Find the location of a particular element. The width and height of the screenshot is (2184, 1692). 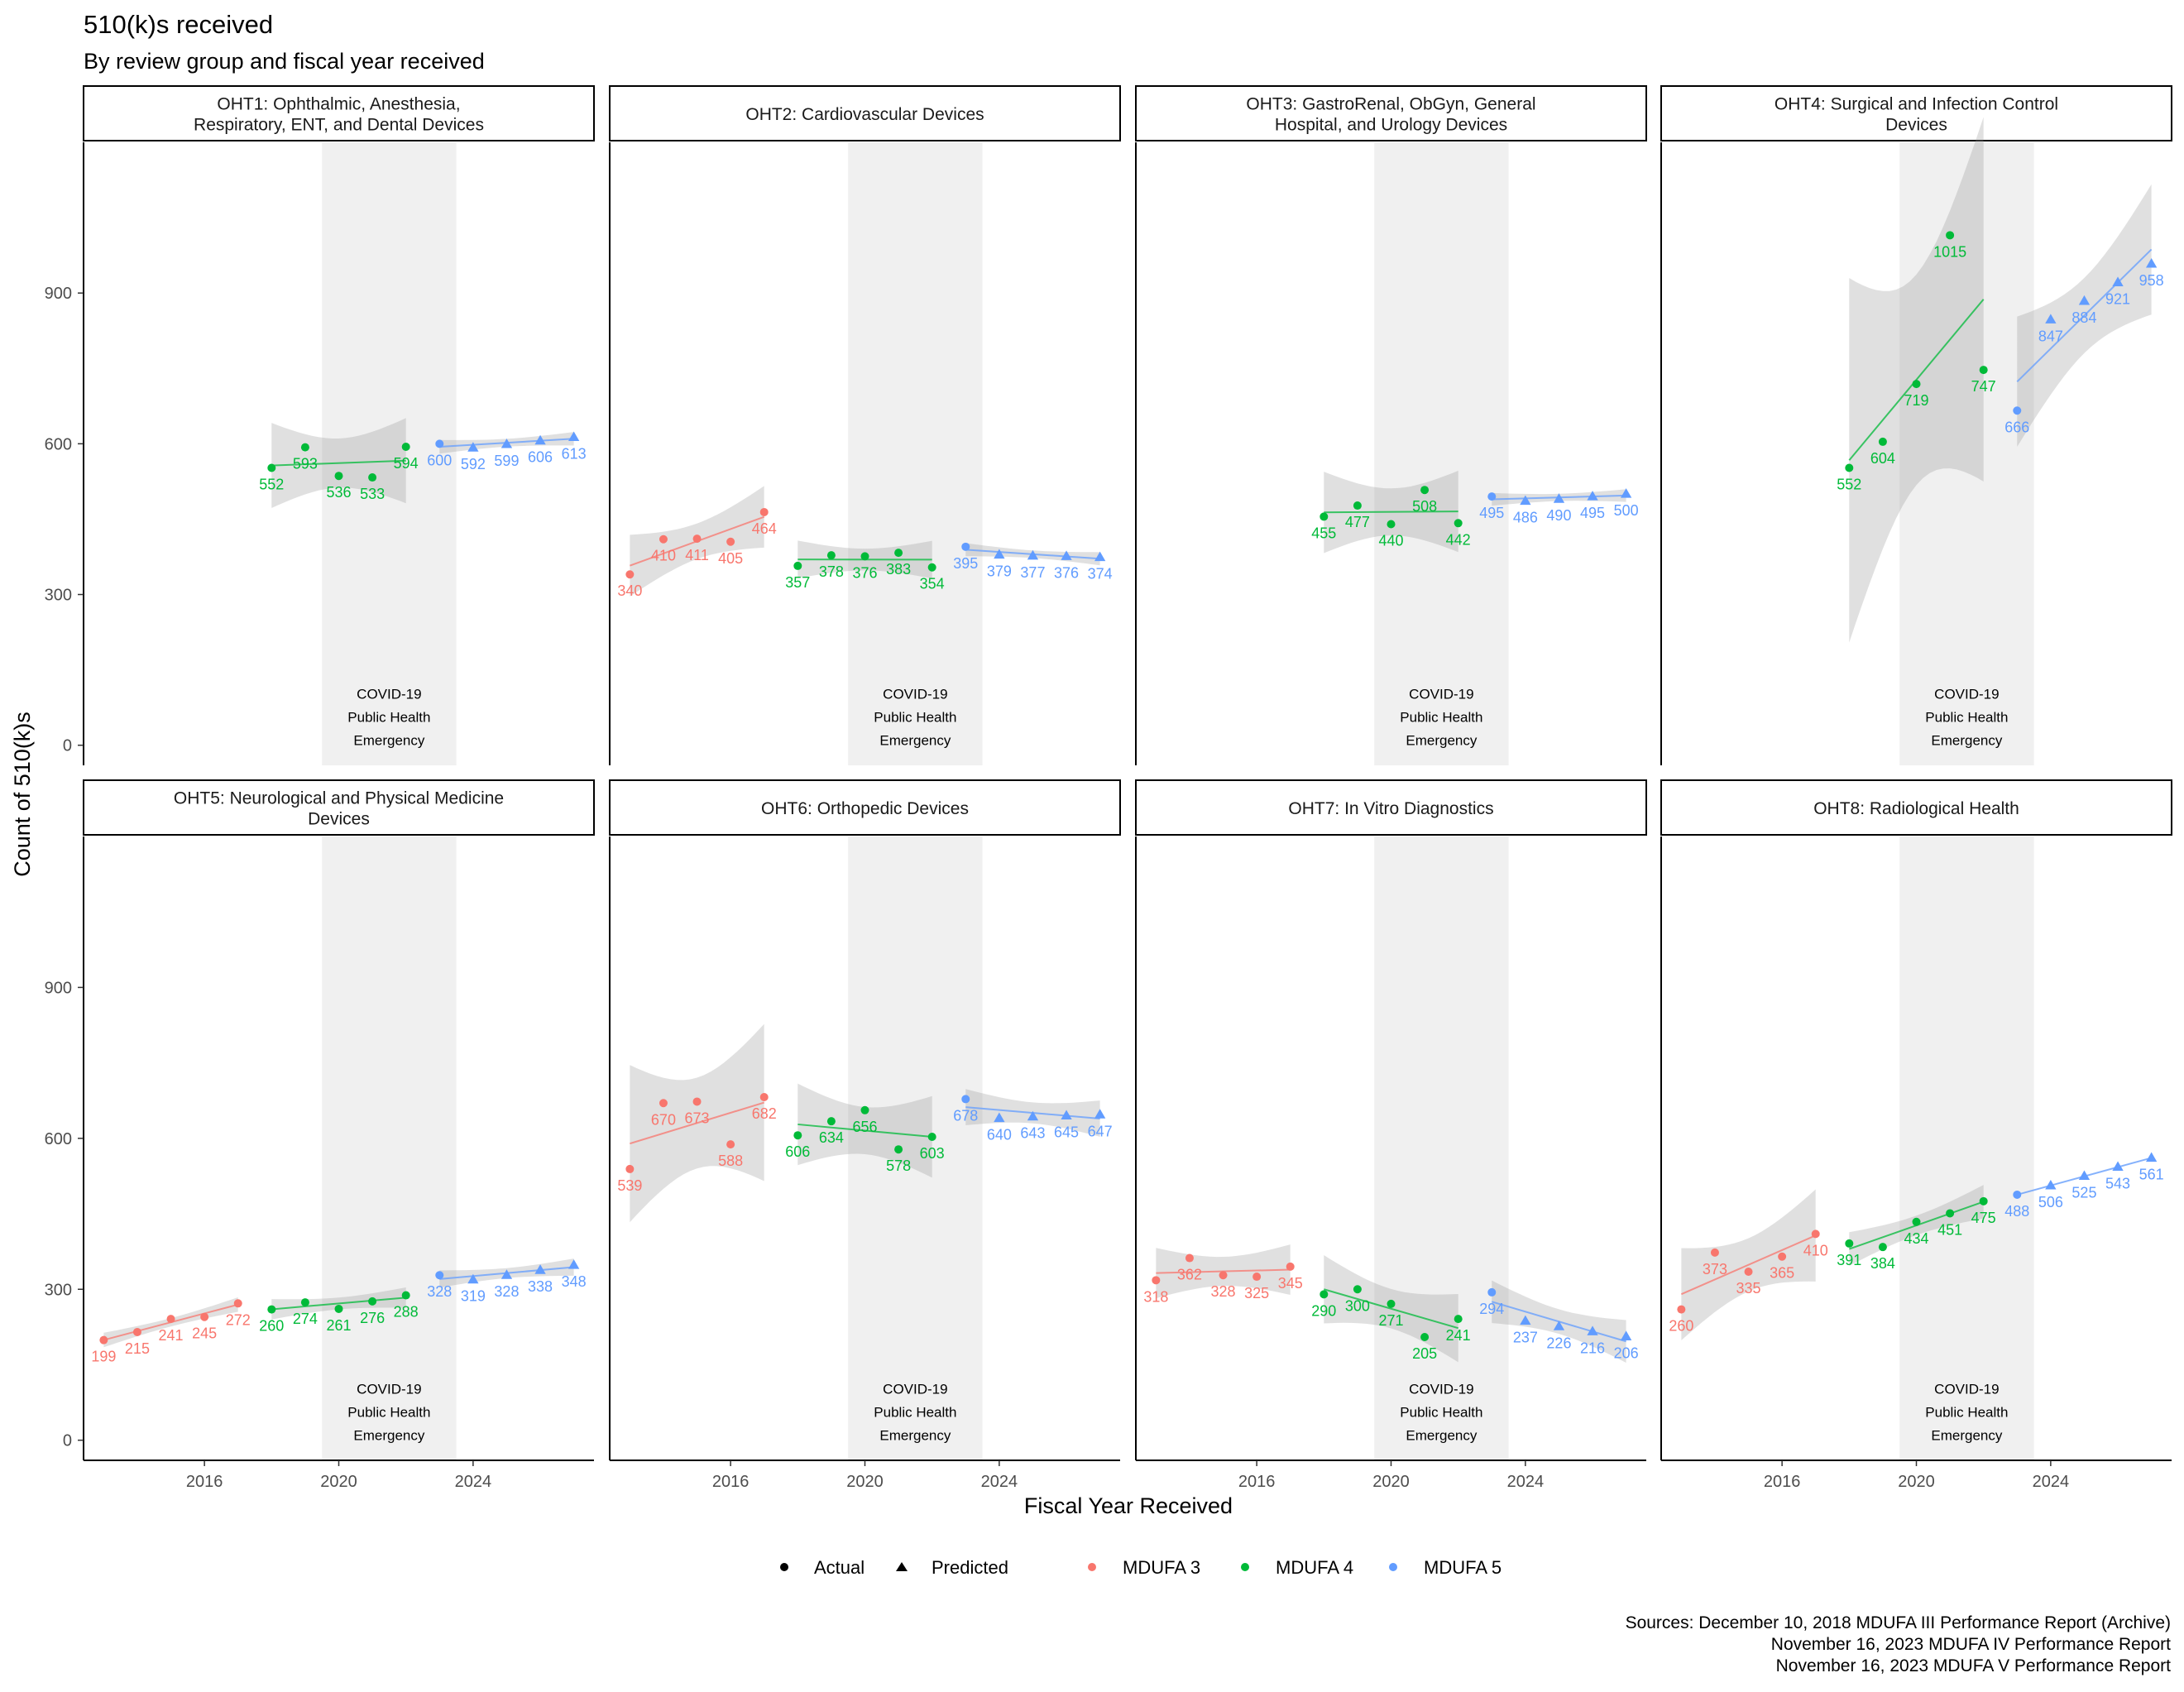

data-label: 237 is located at coordinates (1525, 1338).